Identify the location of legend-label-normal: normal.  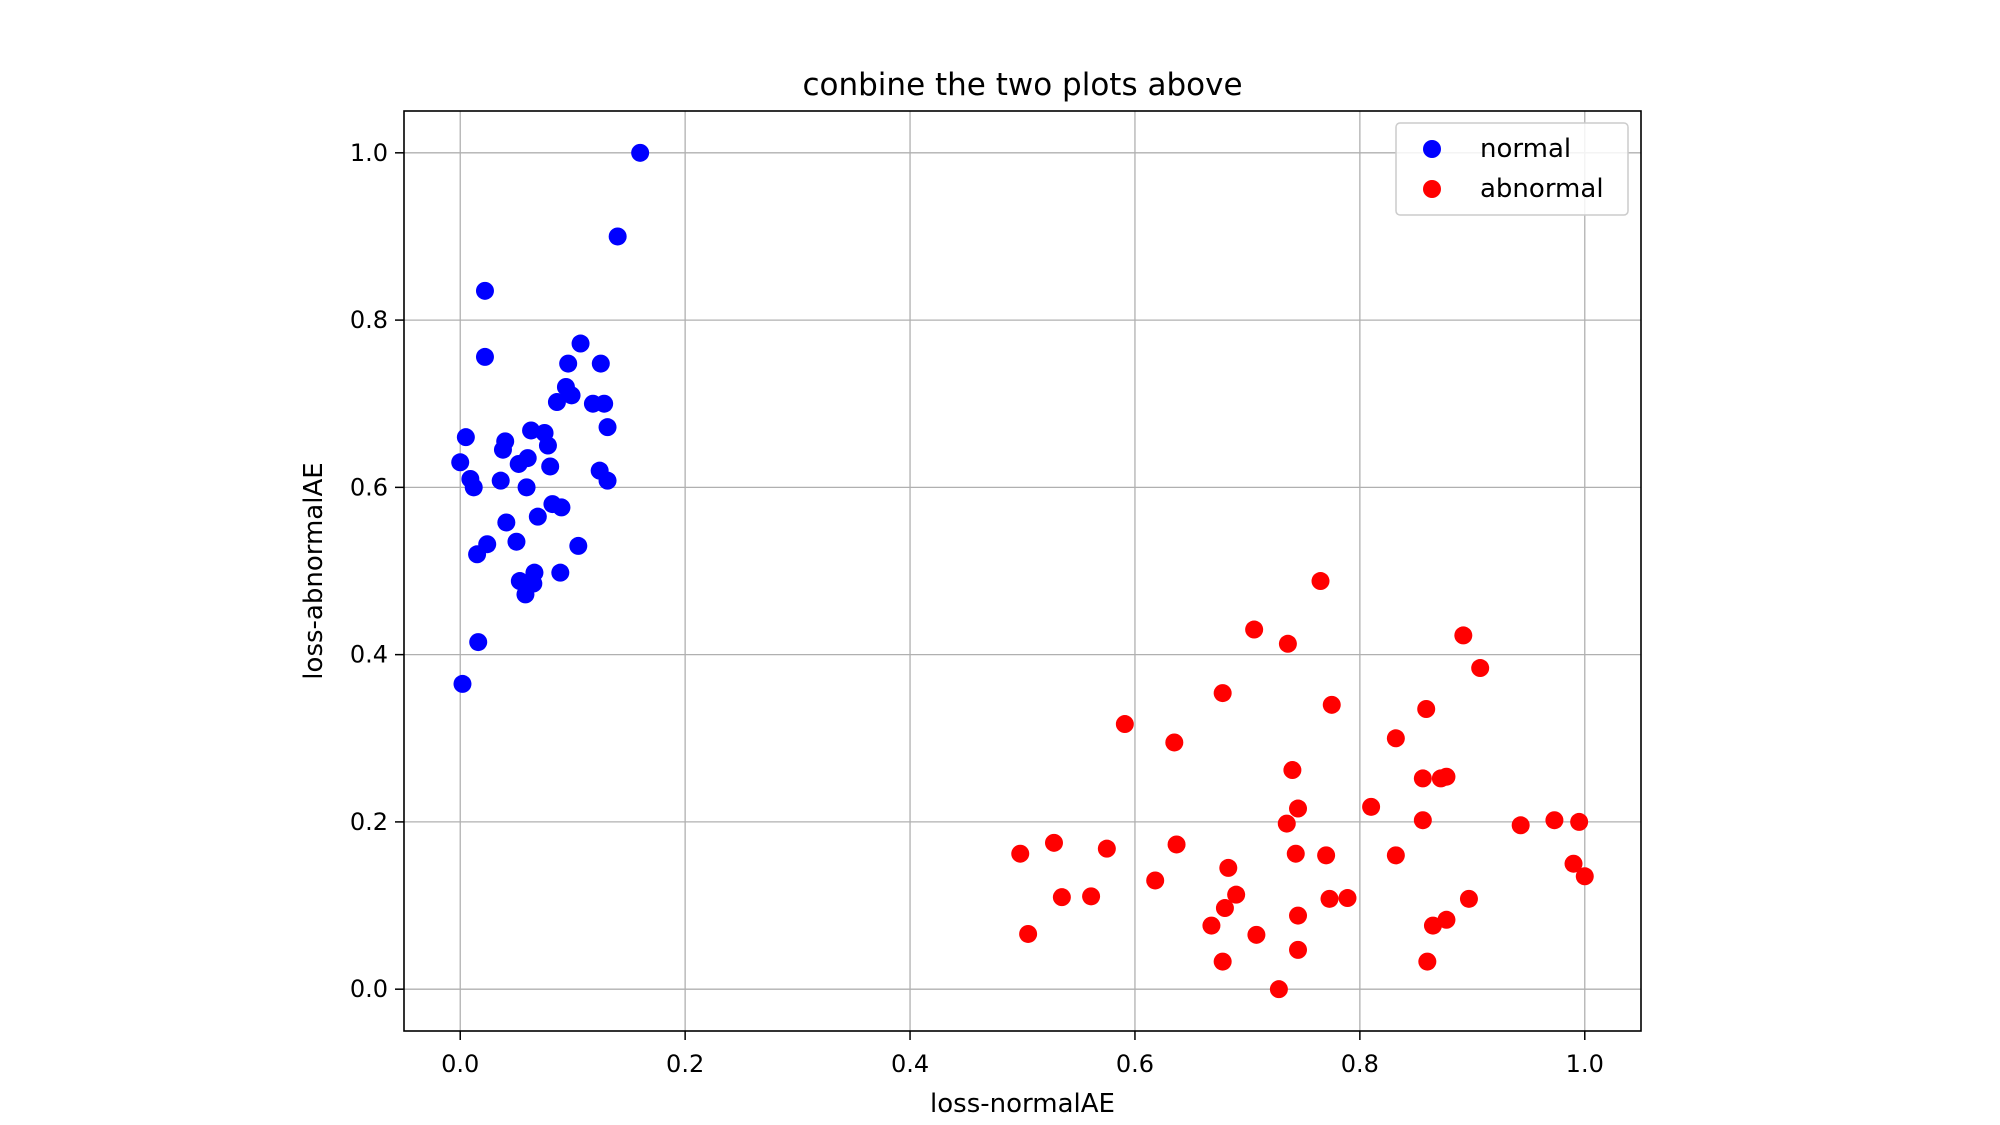
(1525, 149).